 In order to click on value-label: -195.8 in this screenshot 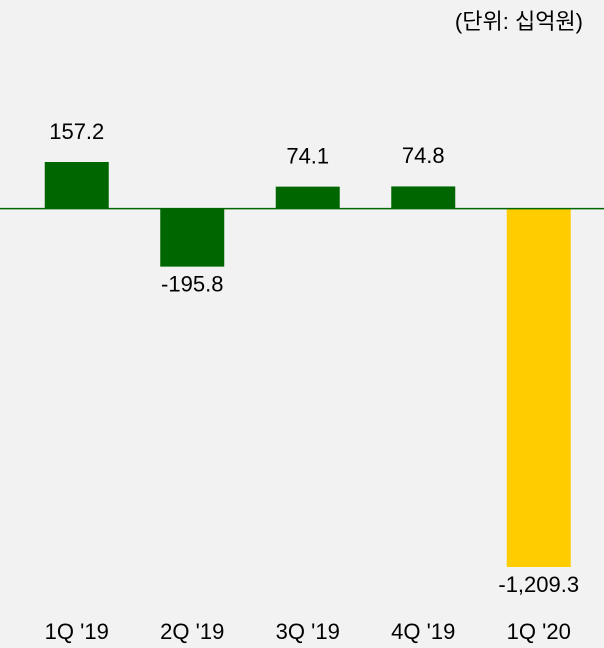, I will do `click(192, 283)`.